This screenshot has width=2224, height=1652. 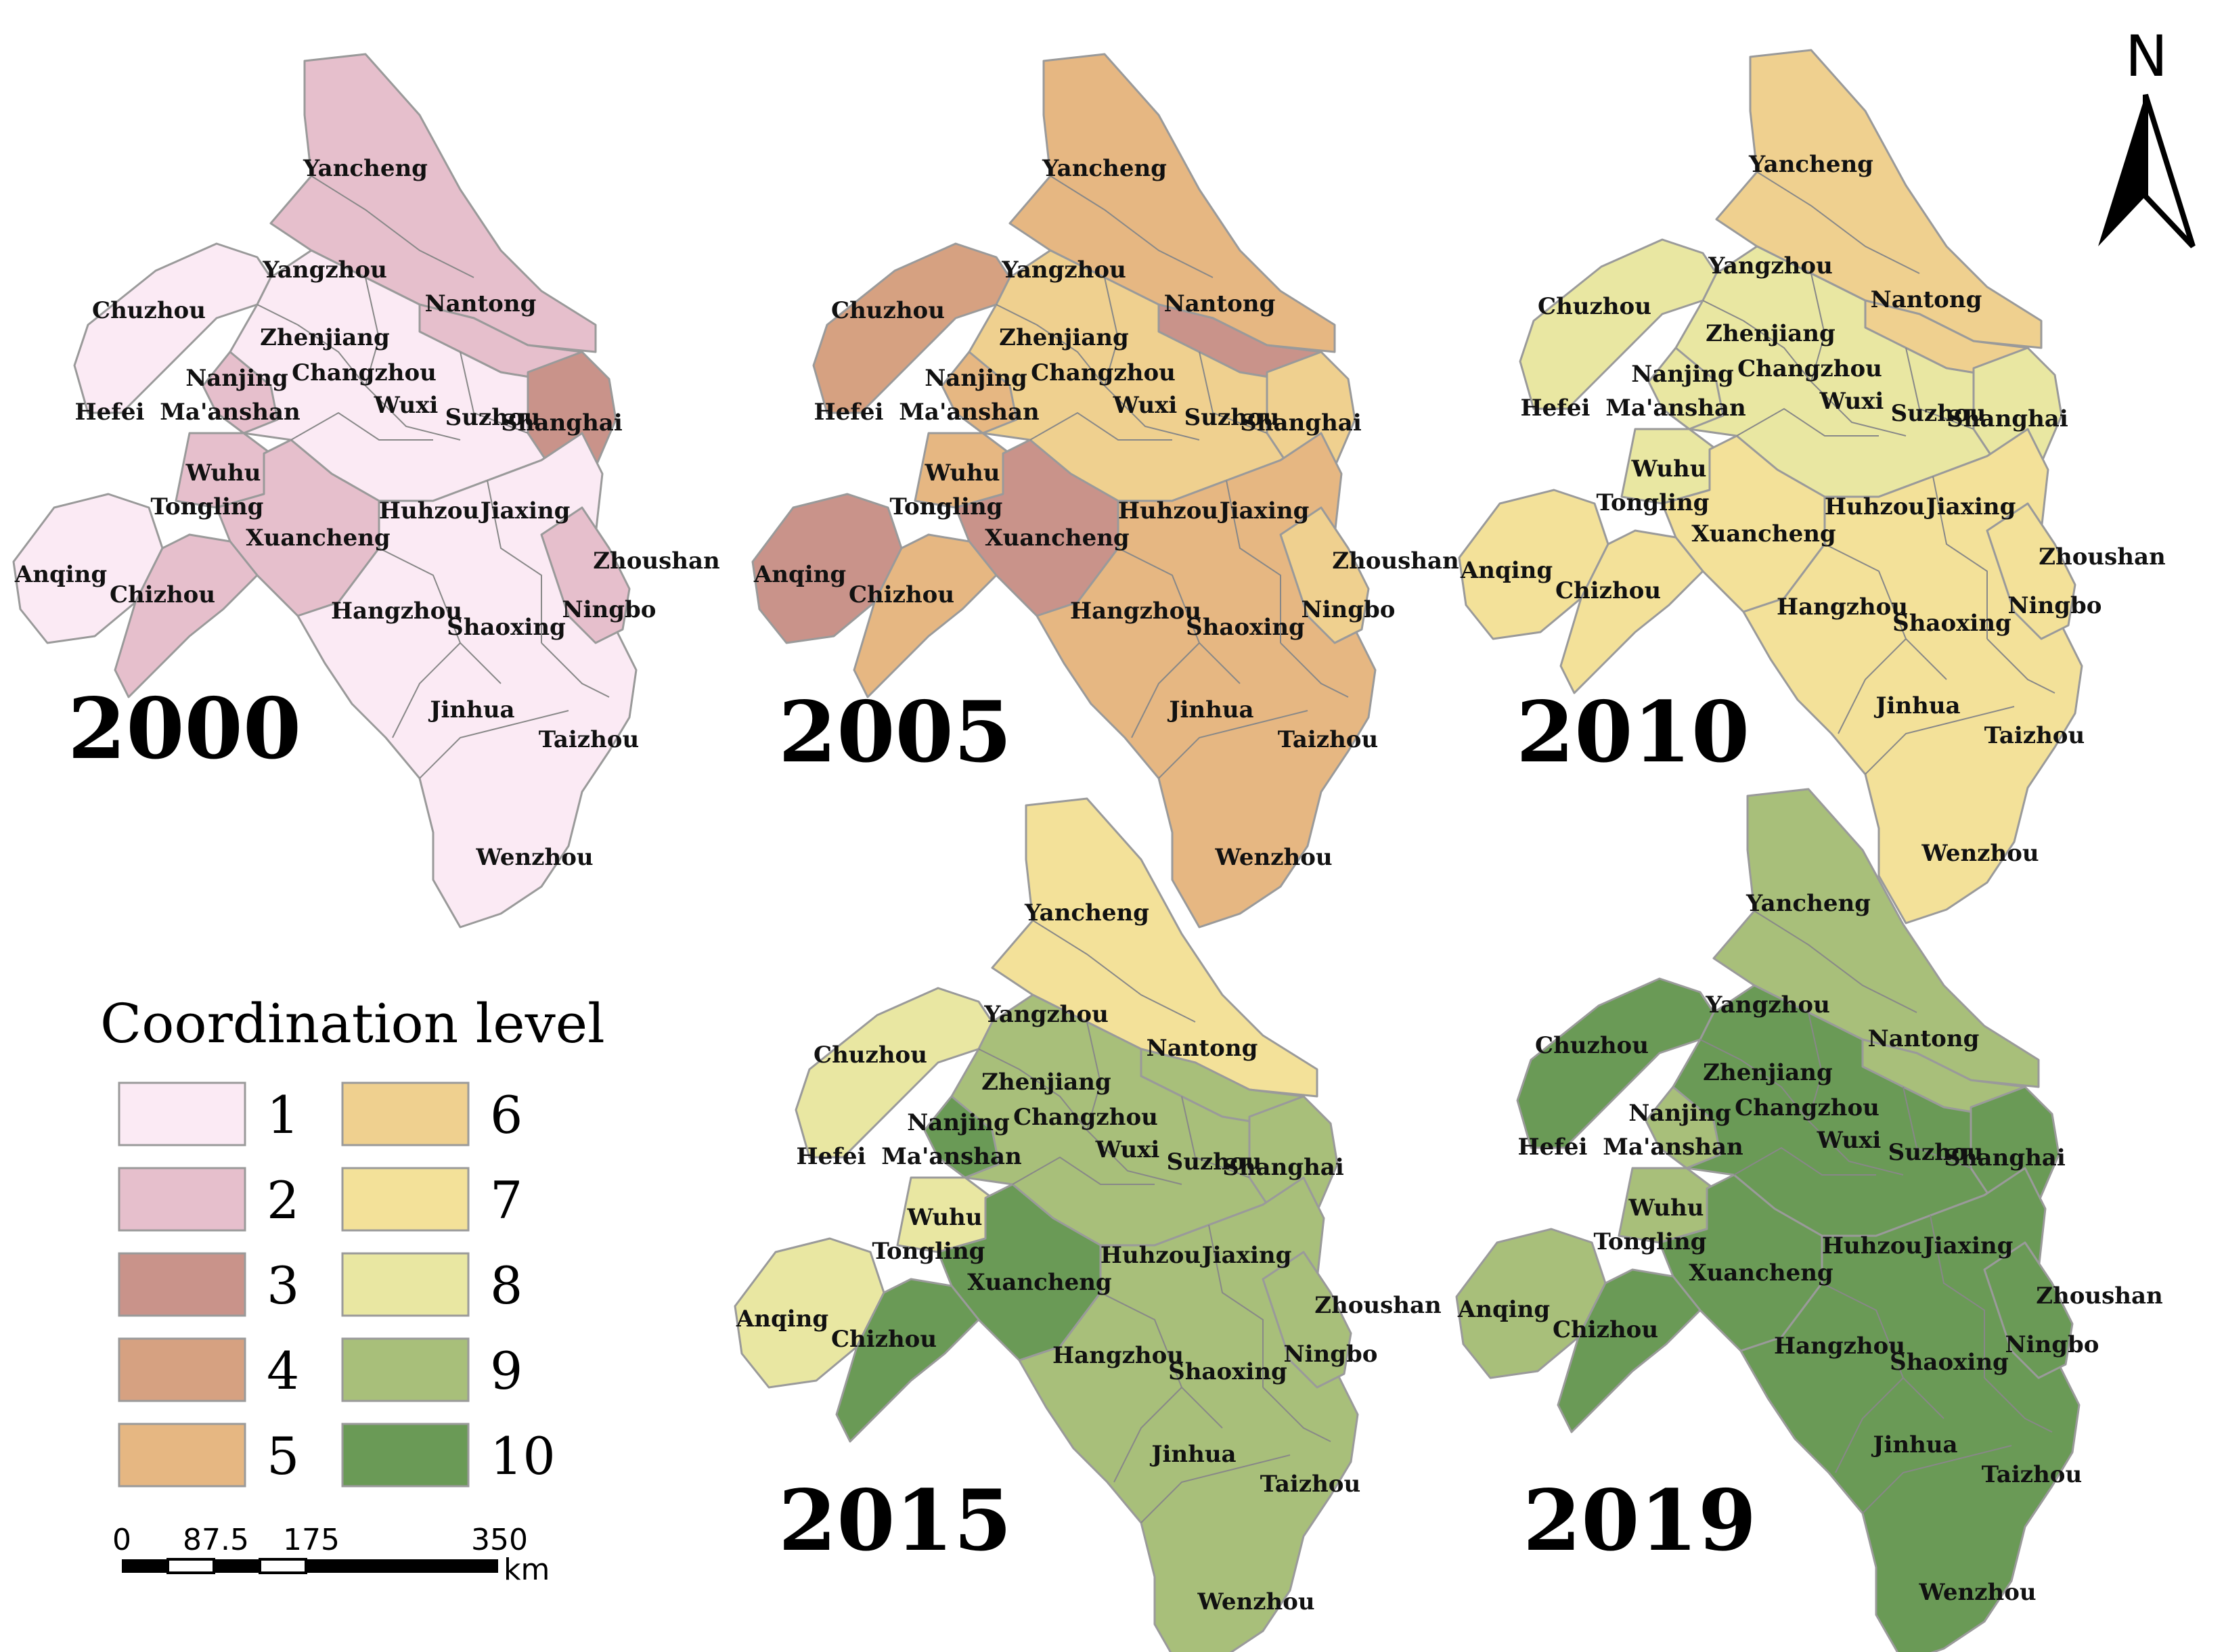 What do you see at coordinates (1842, 607) in the screenshot?
I see `city-label: Hangzhou` at bounding box center [1842, 607].